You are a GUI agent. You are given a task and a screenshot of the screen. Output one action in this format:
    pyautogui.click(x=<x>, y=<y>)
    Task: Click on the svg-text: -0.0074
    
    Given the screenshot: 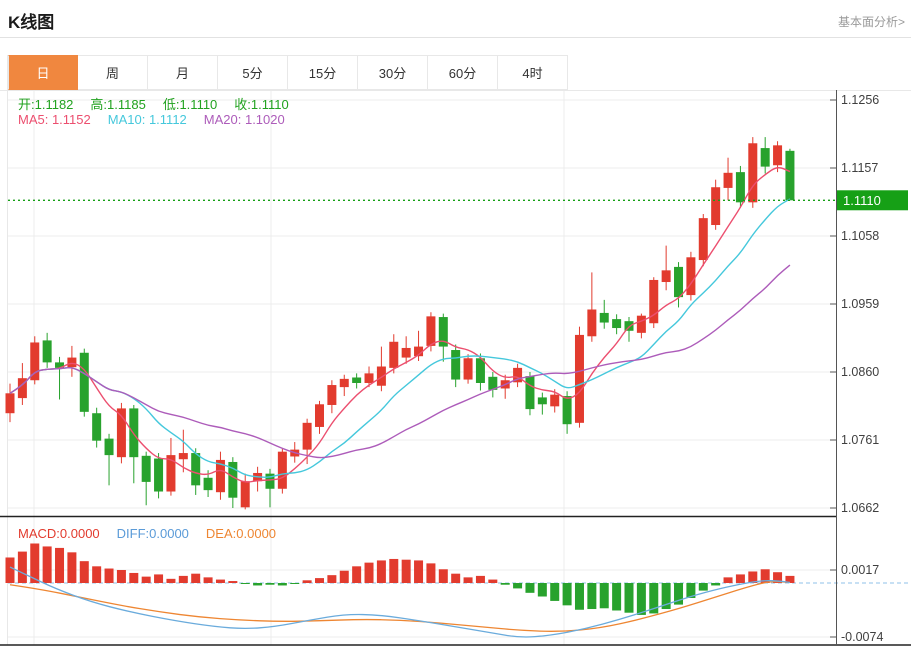 What is the action you would take?
    pyautogui.click(x=862, y=637)
    